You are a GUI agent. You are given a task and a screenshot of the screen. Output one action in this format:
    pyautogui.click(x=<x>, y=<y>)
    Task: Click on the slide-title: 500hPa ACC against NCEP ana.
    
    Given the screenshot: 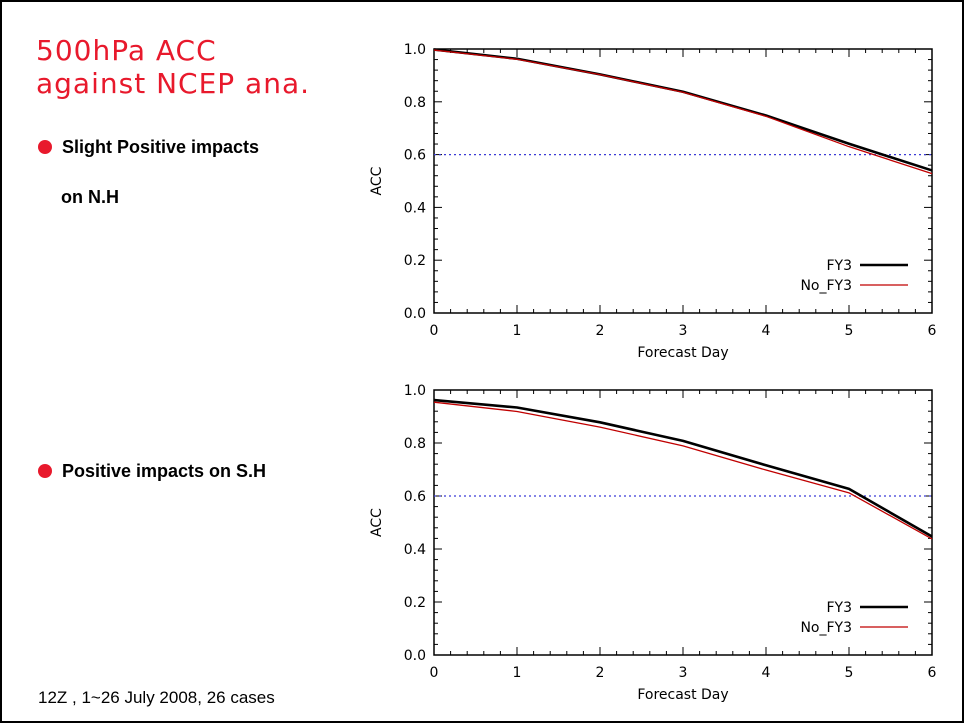 What is the action you would take?
    pyautogui.click(x=216, y=67)
    